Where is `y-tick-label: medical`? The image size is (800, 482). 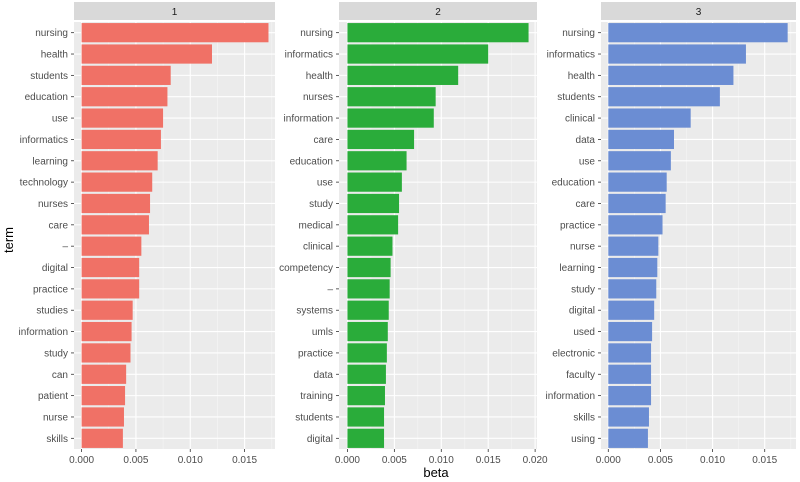
y-tick-label: medical is located at coordinates (316, 225).